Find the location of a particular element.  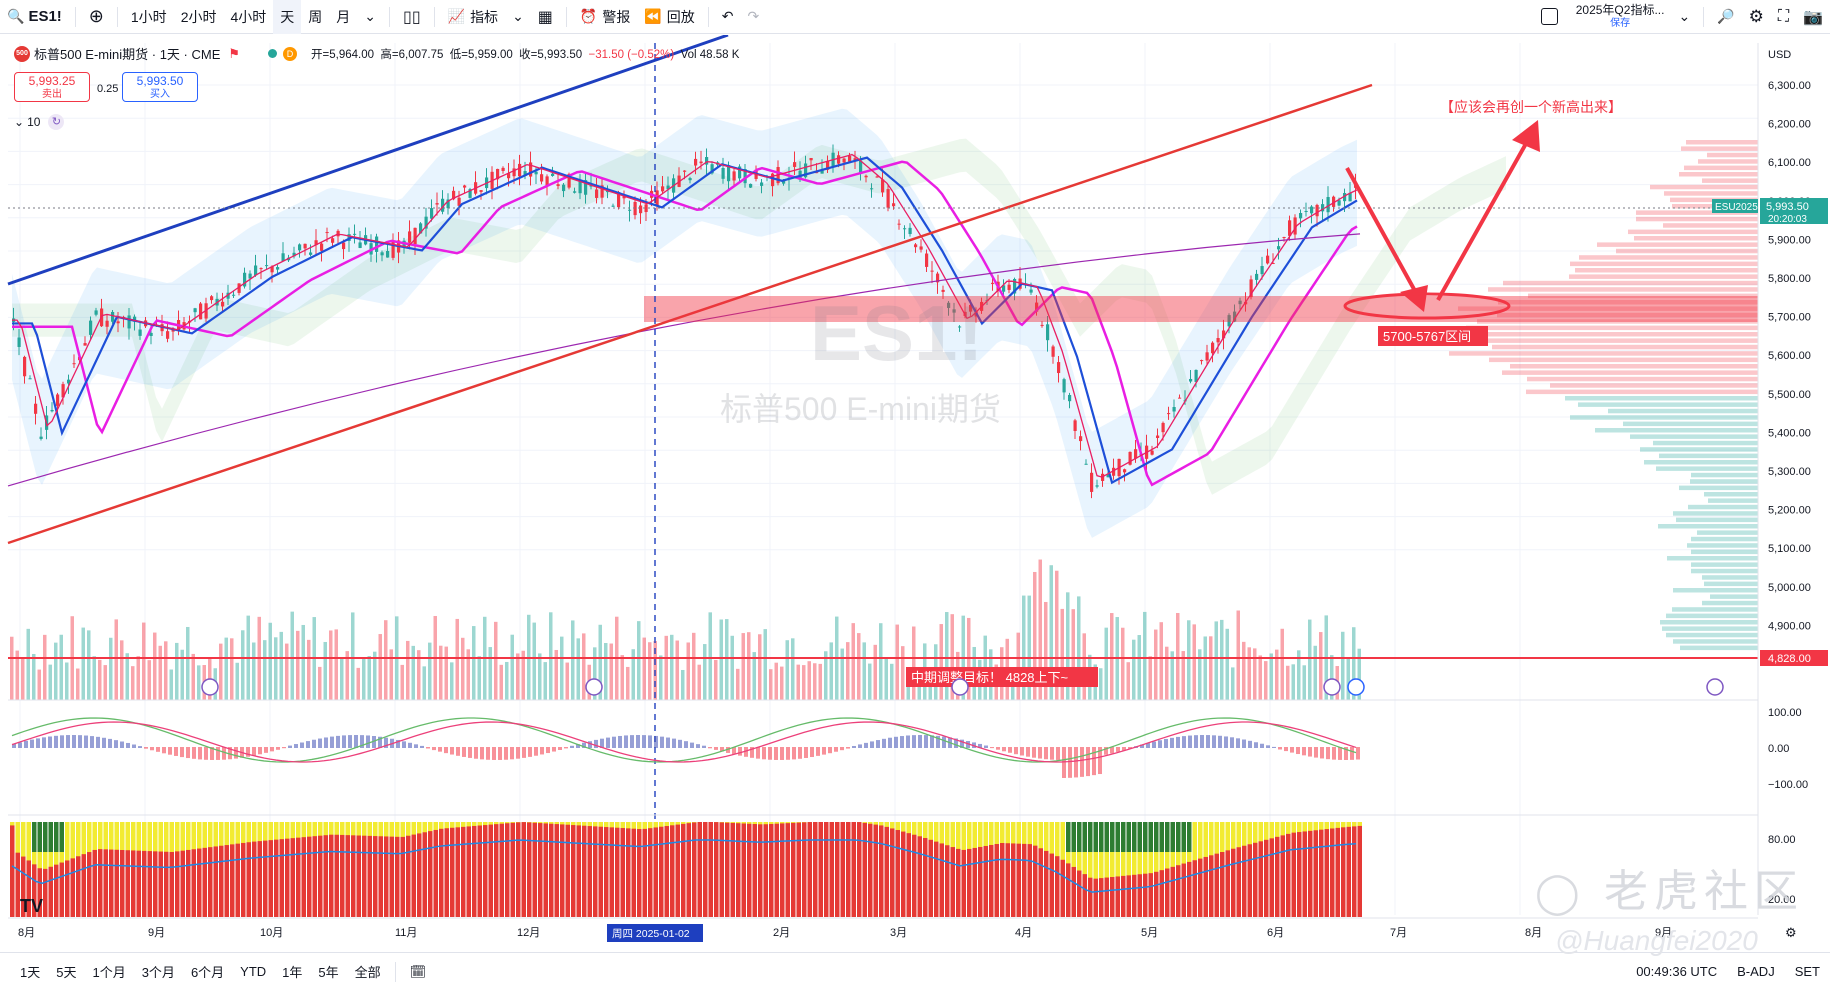

range-all: 全部 is located at coordinates (367, 972).